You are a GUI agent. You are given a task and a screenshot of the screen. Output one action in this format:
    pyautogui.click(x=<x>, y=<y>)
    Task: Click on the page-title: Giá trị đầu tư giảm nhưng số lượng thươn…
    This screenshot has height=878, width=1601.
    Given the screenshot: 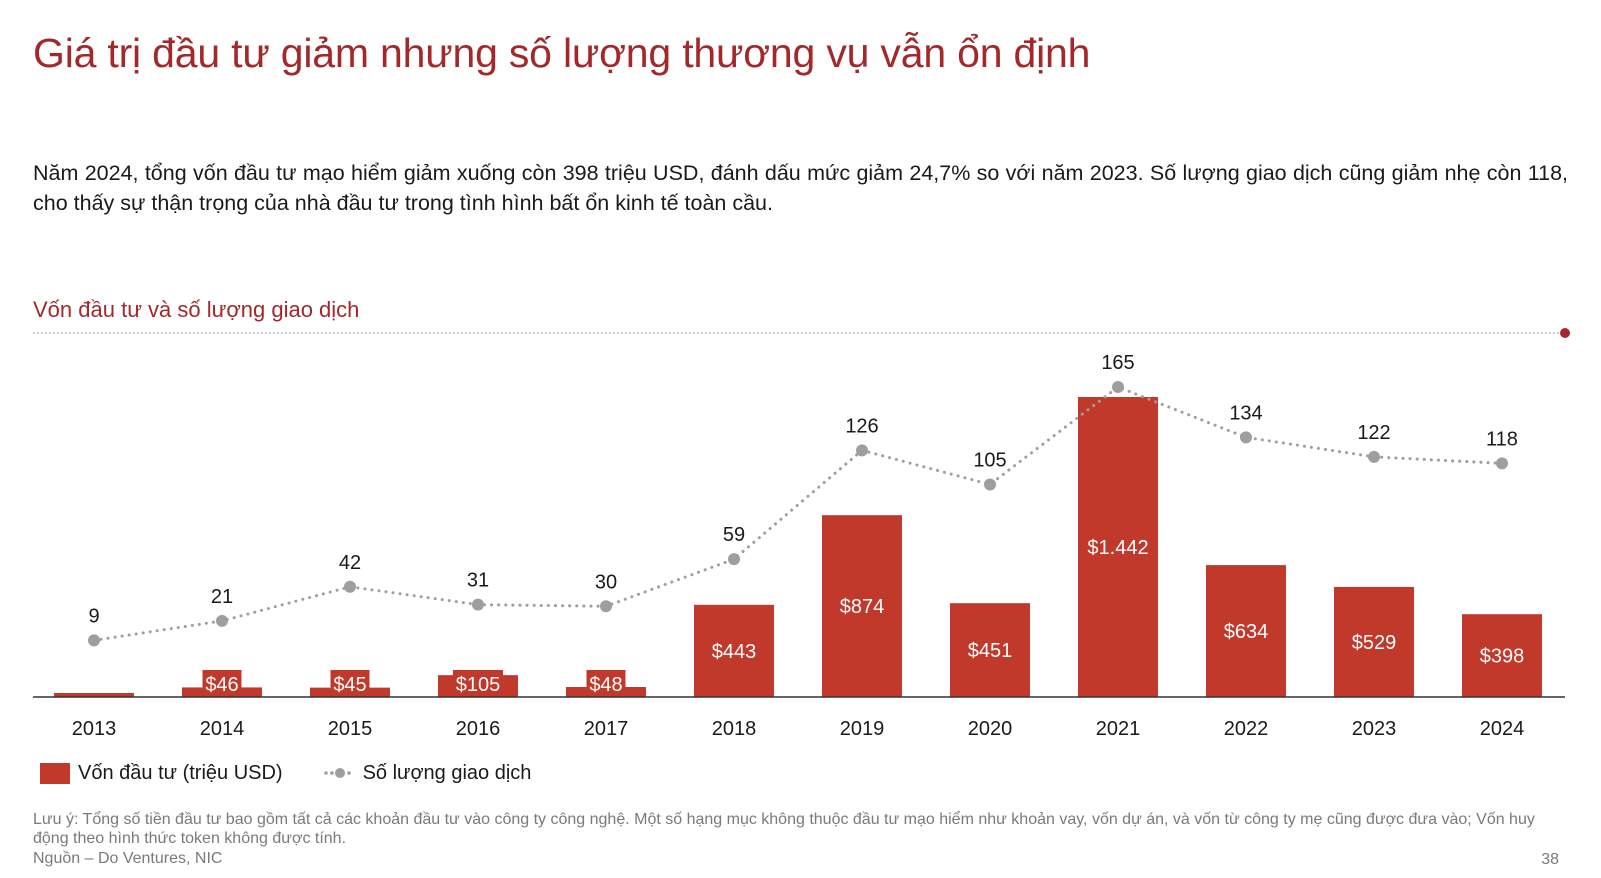 What is the action you would take?
    pyautogui.click(x=562, y=53)
    